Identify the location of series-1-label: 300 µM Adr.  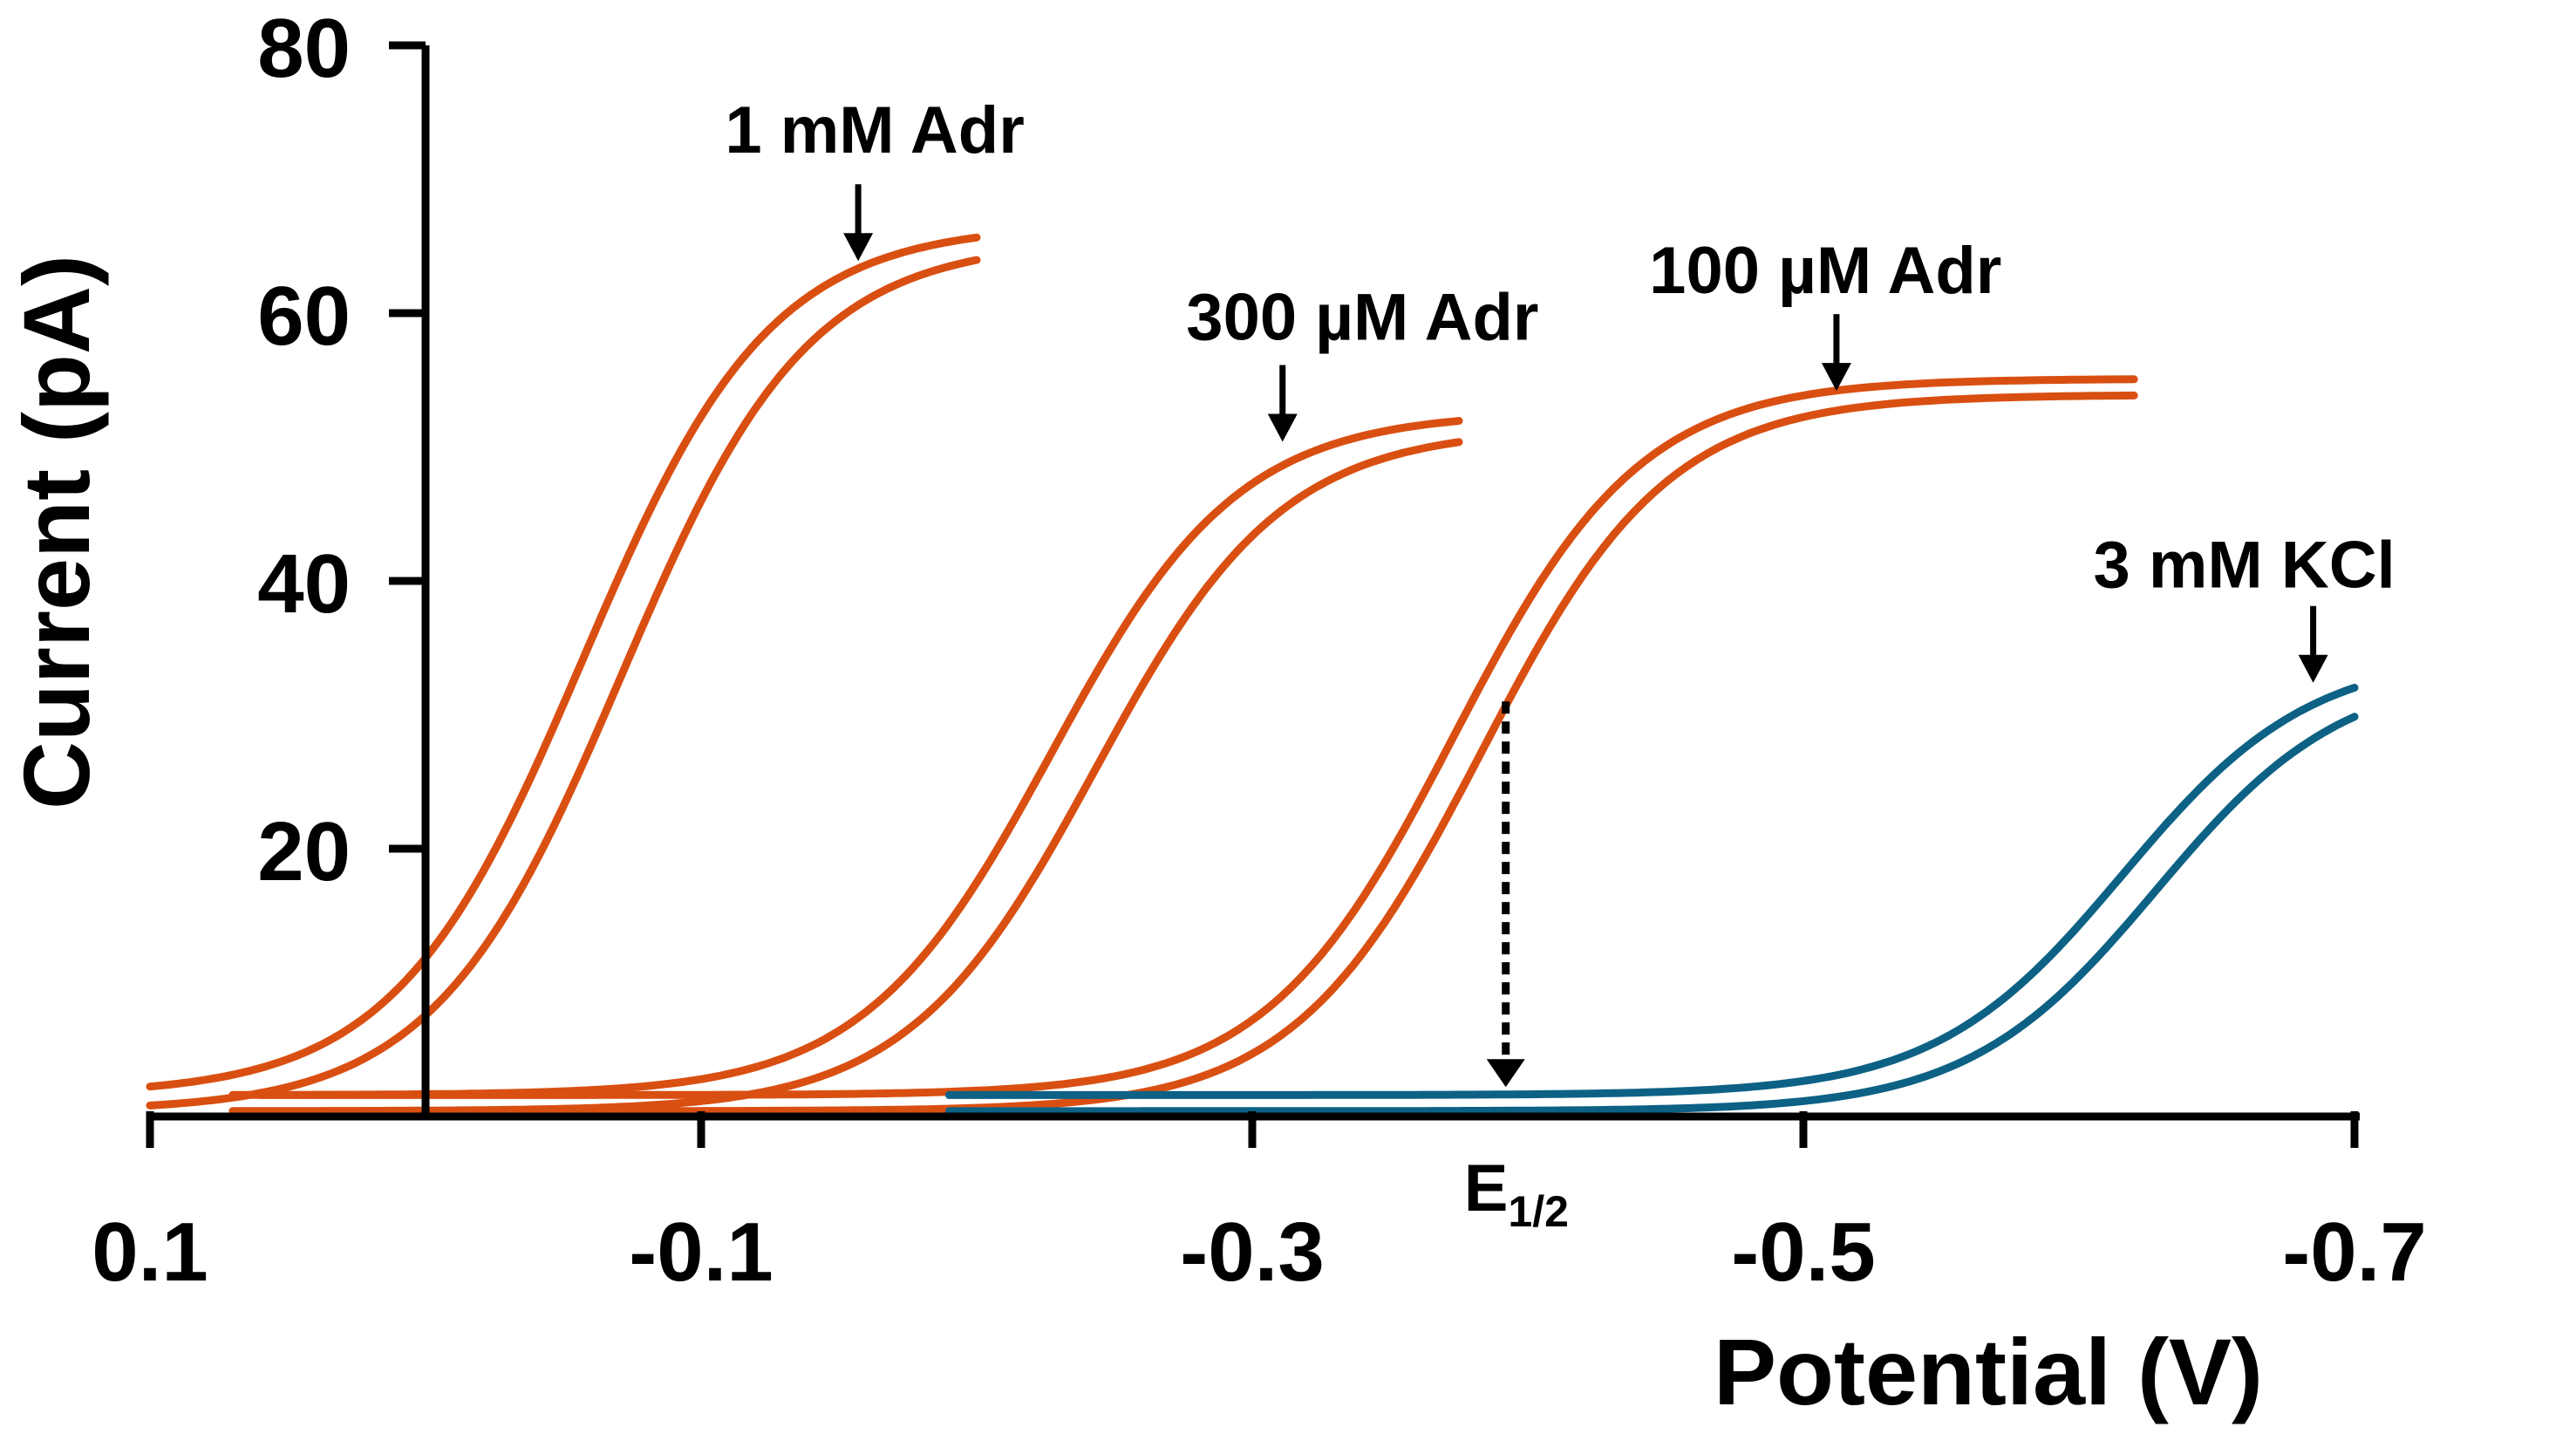
(1362, 318).